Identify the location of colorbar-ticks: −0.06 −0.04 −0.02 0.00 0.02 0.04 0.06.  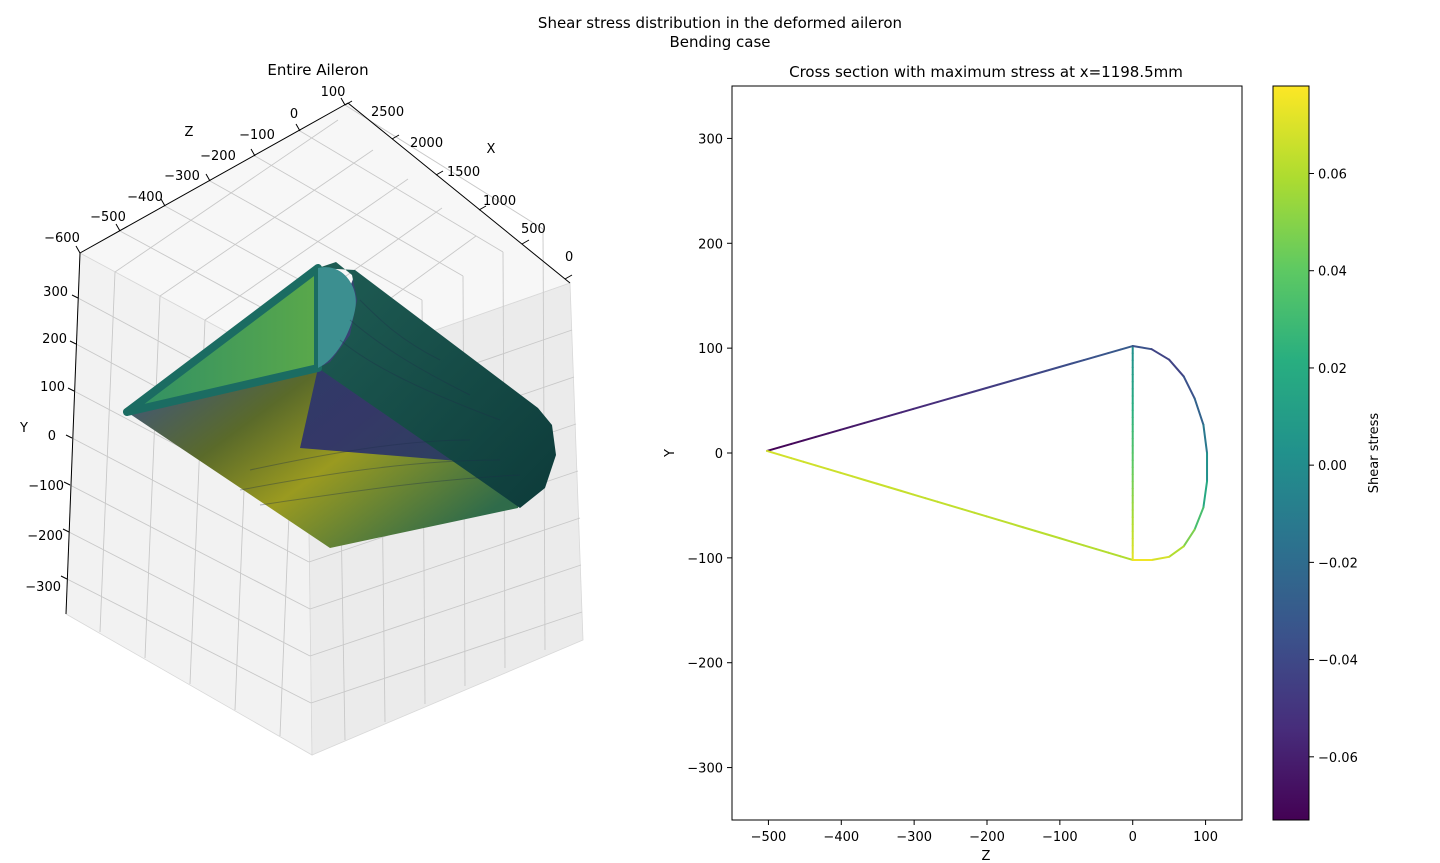
(1333, 466).